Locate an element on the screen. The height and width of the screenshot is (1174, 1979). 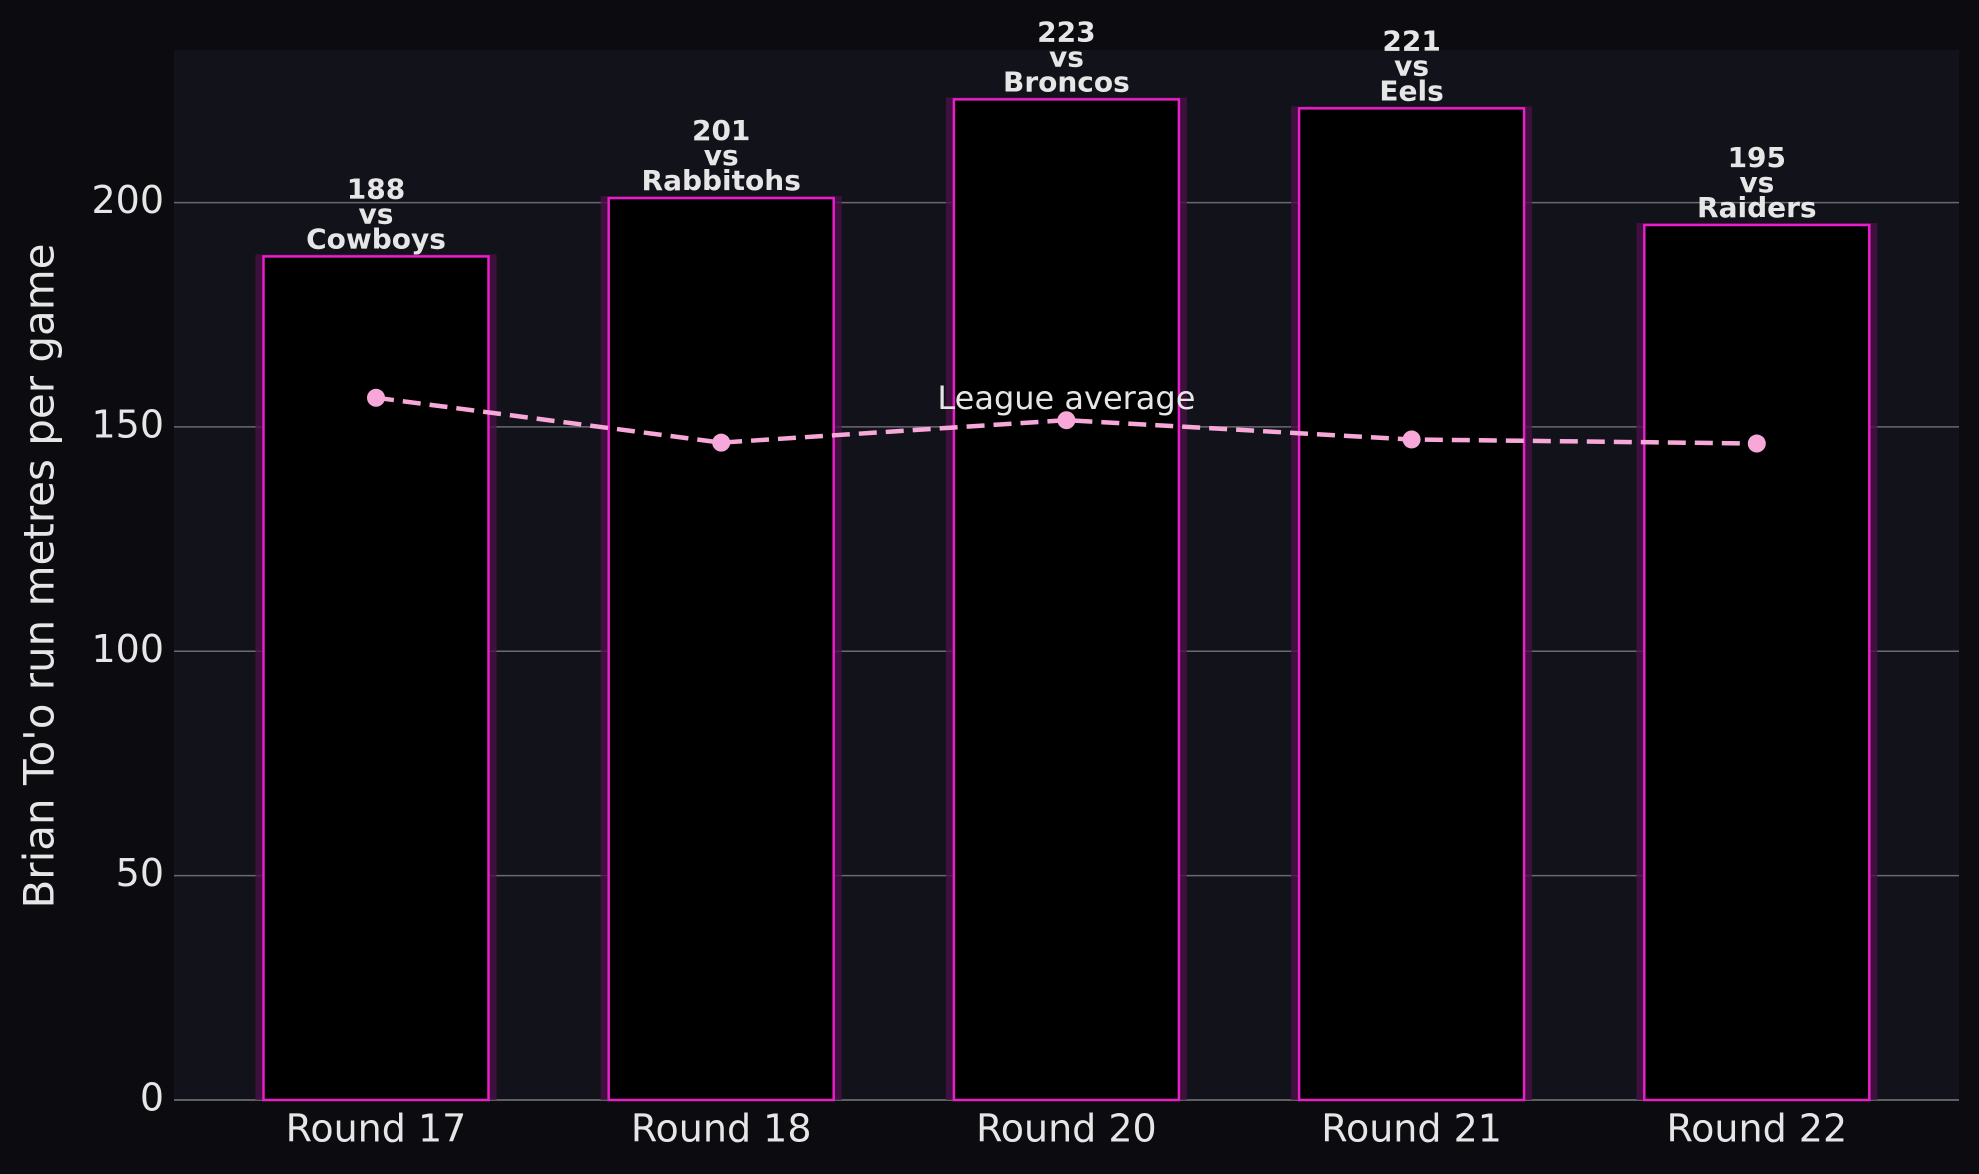
opponent-label: Eels is located at coordinates (1411, 90).